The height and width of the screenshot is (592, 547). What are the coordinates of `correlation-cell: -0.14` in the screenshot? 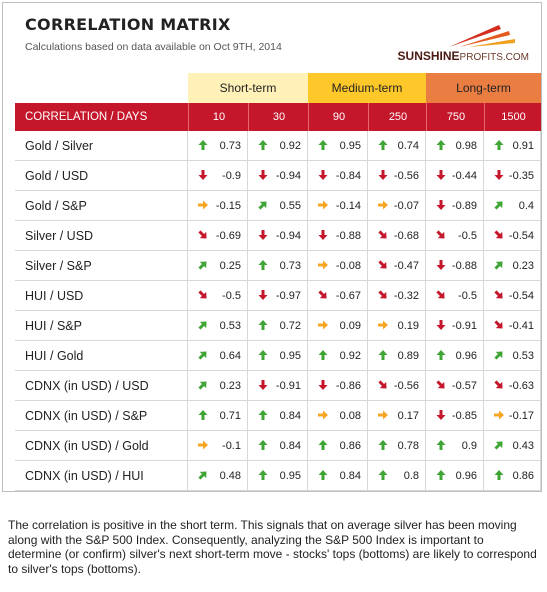 It's located at (338, 205).